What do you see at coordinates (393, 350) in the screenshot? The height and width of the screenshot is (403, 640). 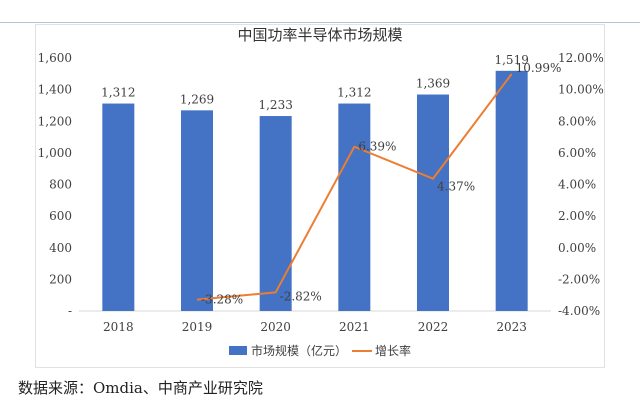 I see `legend-line-label: 增长率` at bounding box center [393, 350].